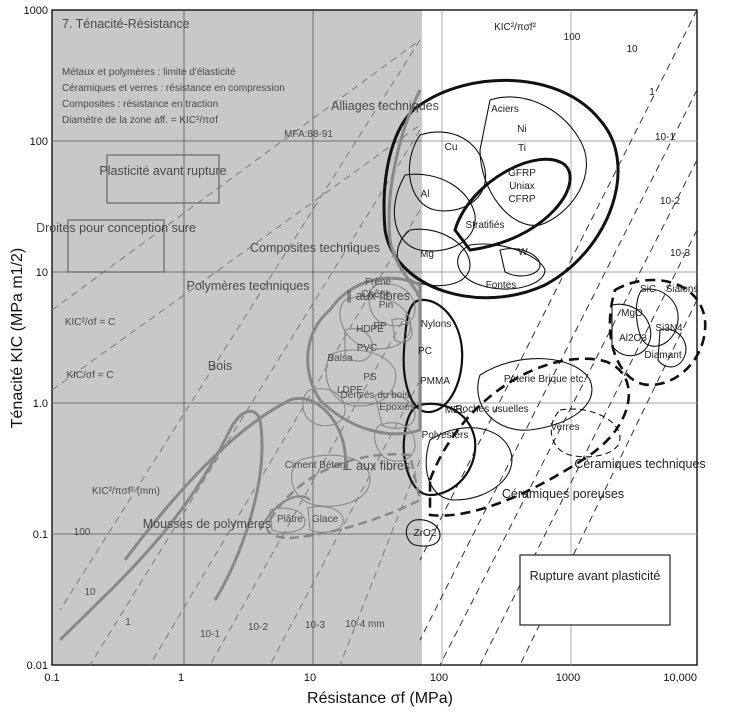 The width and height of the screenshot is (729, 719). I want to click on x-tick-label: 1, so click(181, 678).